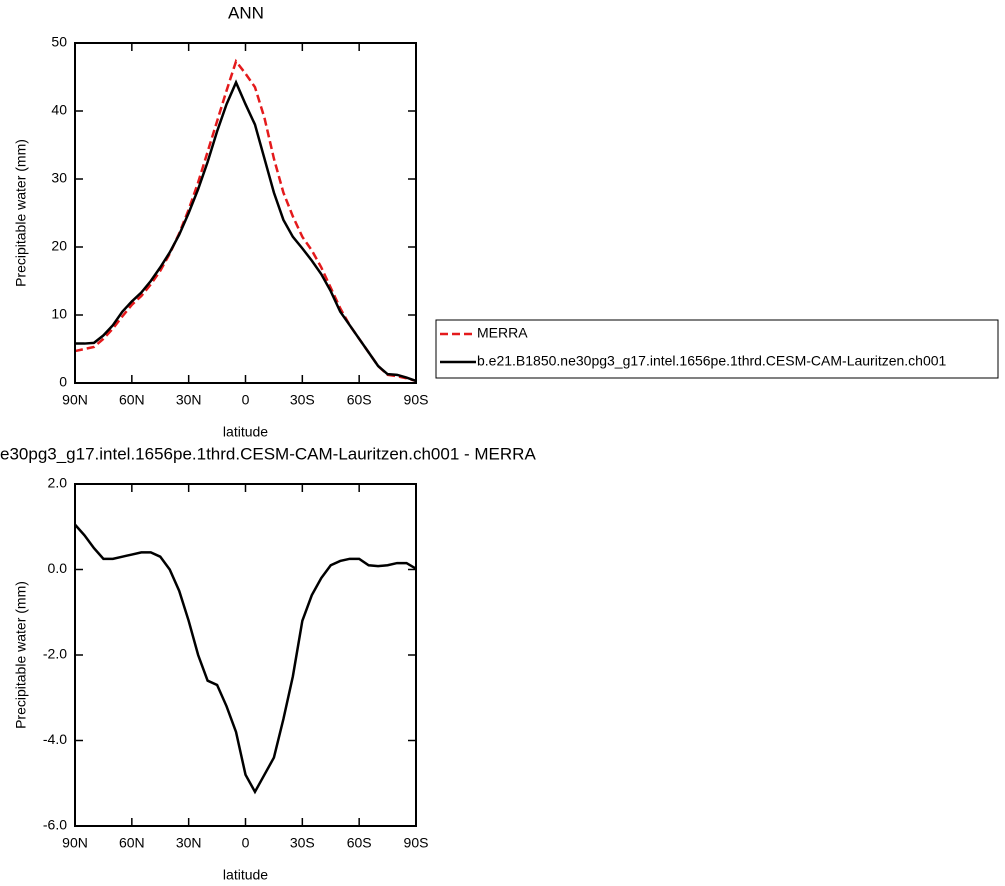  What do you see at coordinates (59, 246) in the screenshot?
I see `y-tick-label: 20` at bounding box center [59, 246].